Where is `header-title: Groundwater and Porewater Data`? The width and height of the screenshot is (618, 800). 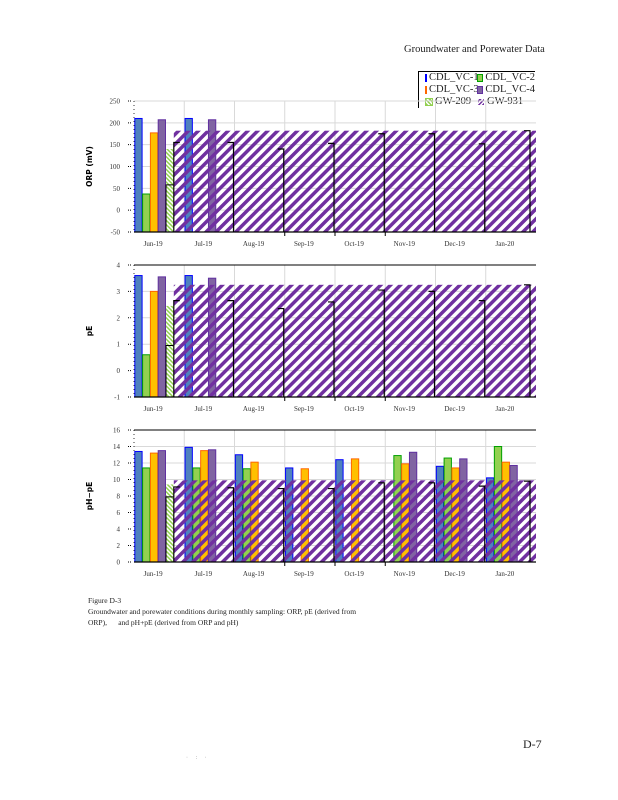
header-title: Groundwater and Porewater Data is located at coordinates (474, 49).